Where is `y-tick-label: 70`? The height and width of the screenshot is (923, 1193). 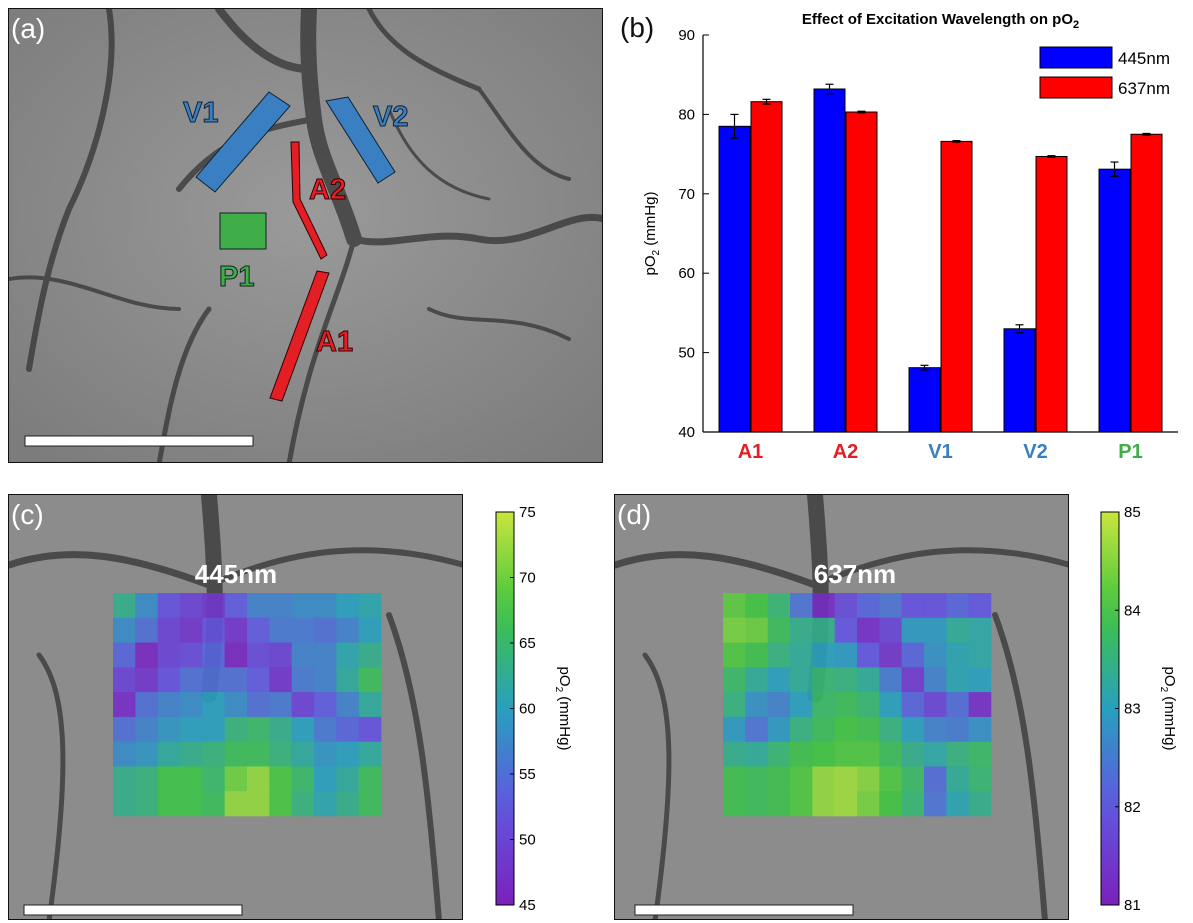 y-tick-label: 70 is located at coordinates (686, 194).